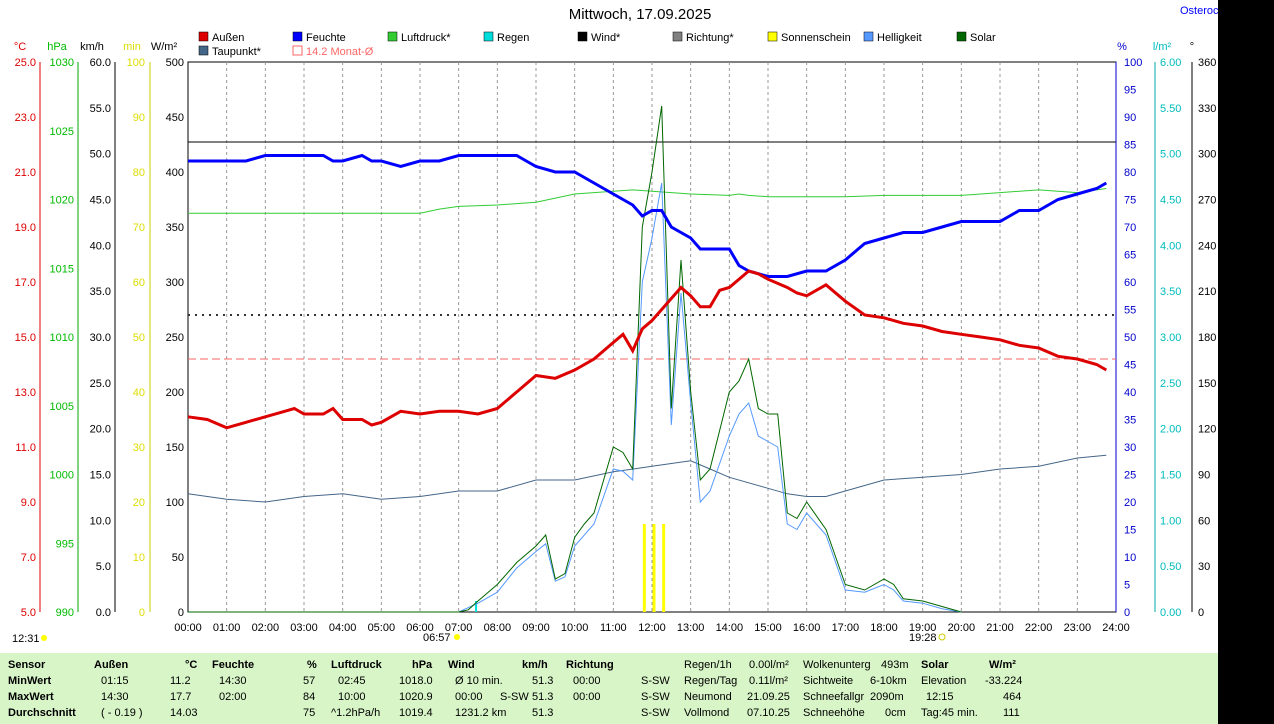 This screenshot has height=724, width=1274. I want to click on hum-tick-label: 0, so click(1127, 613).